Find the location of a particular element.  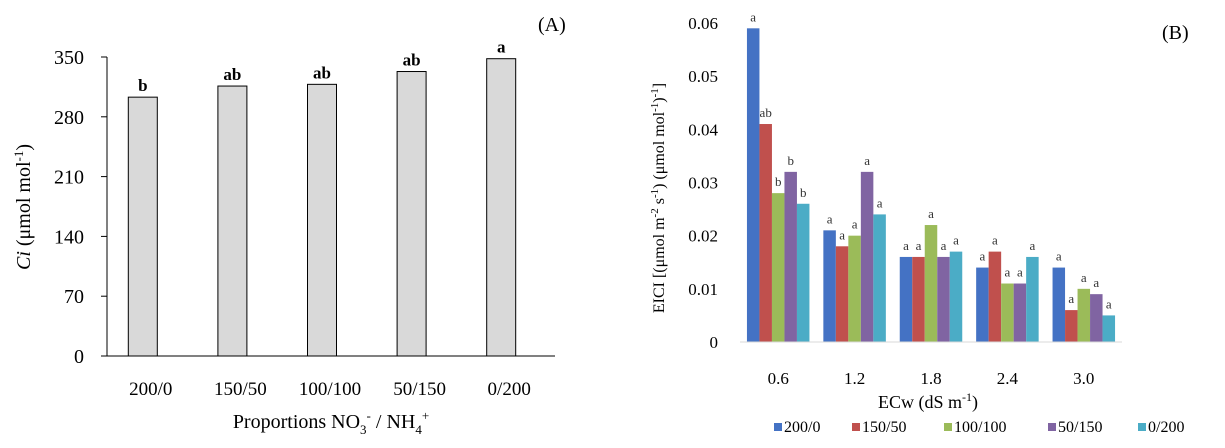

panel-b-xlabel-text: ECw (dS m is located at coordinates (920, 402).